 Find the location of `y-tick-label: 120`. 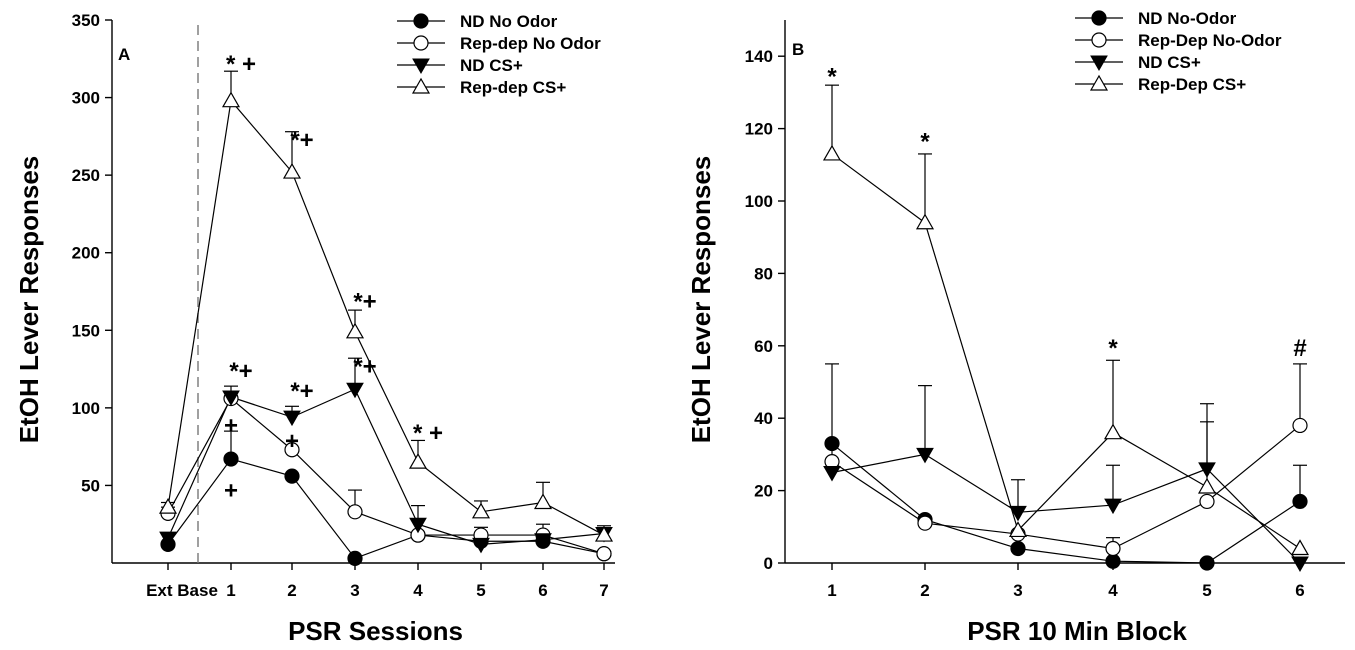

y-tick-label: 120 is located at coordinates (759, 129).